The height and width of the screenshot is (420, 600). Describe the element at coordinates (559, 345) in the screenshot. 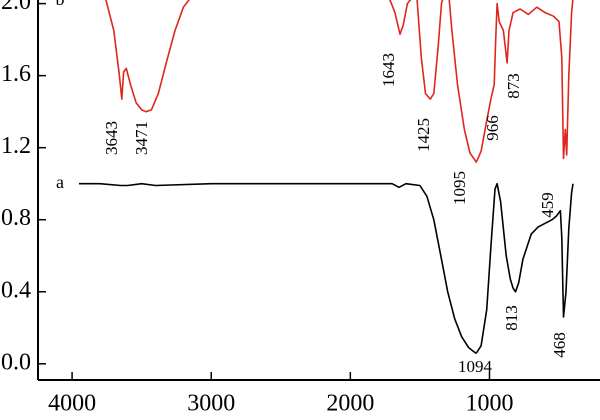

I see `peak-label: 468` at that location.